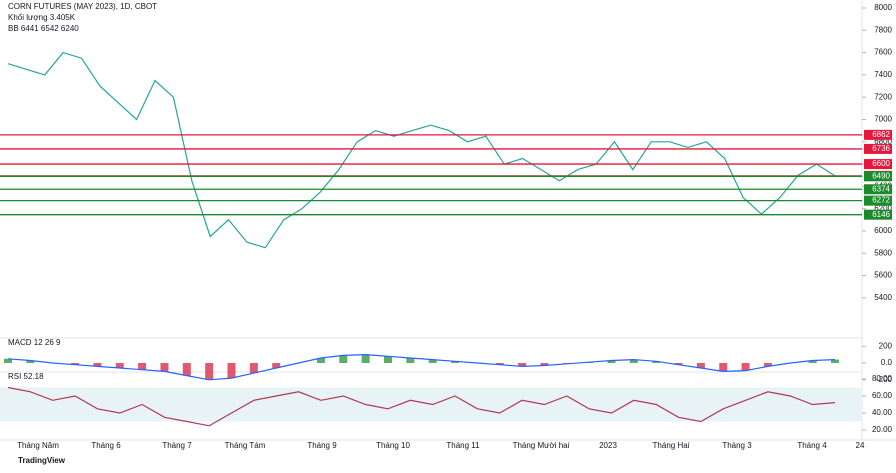 The image size is (896, 473). Describe the element at coordinates (177, 445) in the screenshot. I see `x-tick-label: Tháng 7` at that location.